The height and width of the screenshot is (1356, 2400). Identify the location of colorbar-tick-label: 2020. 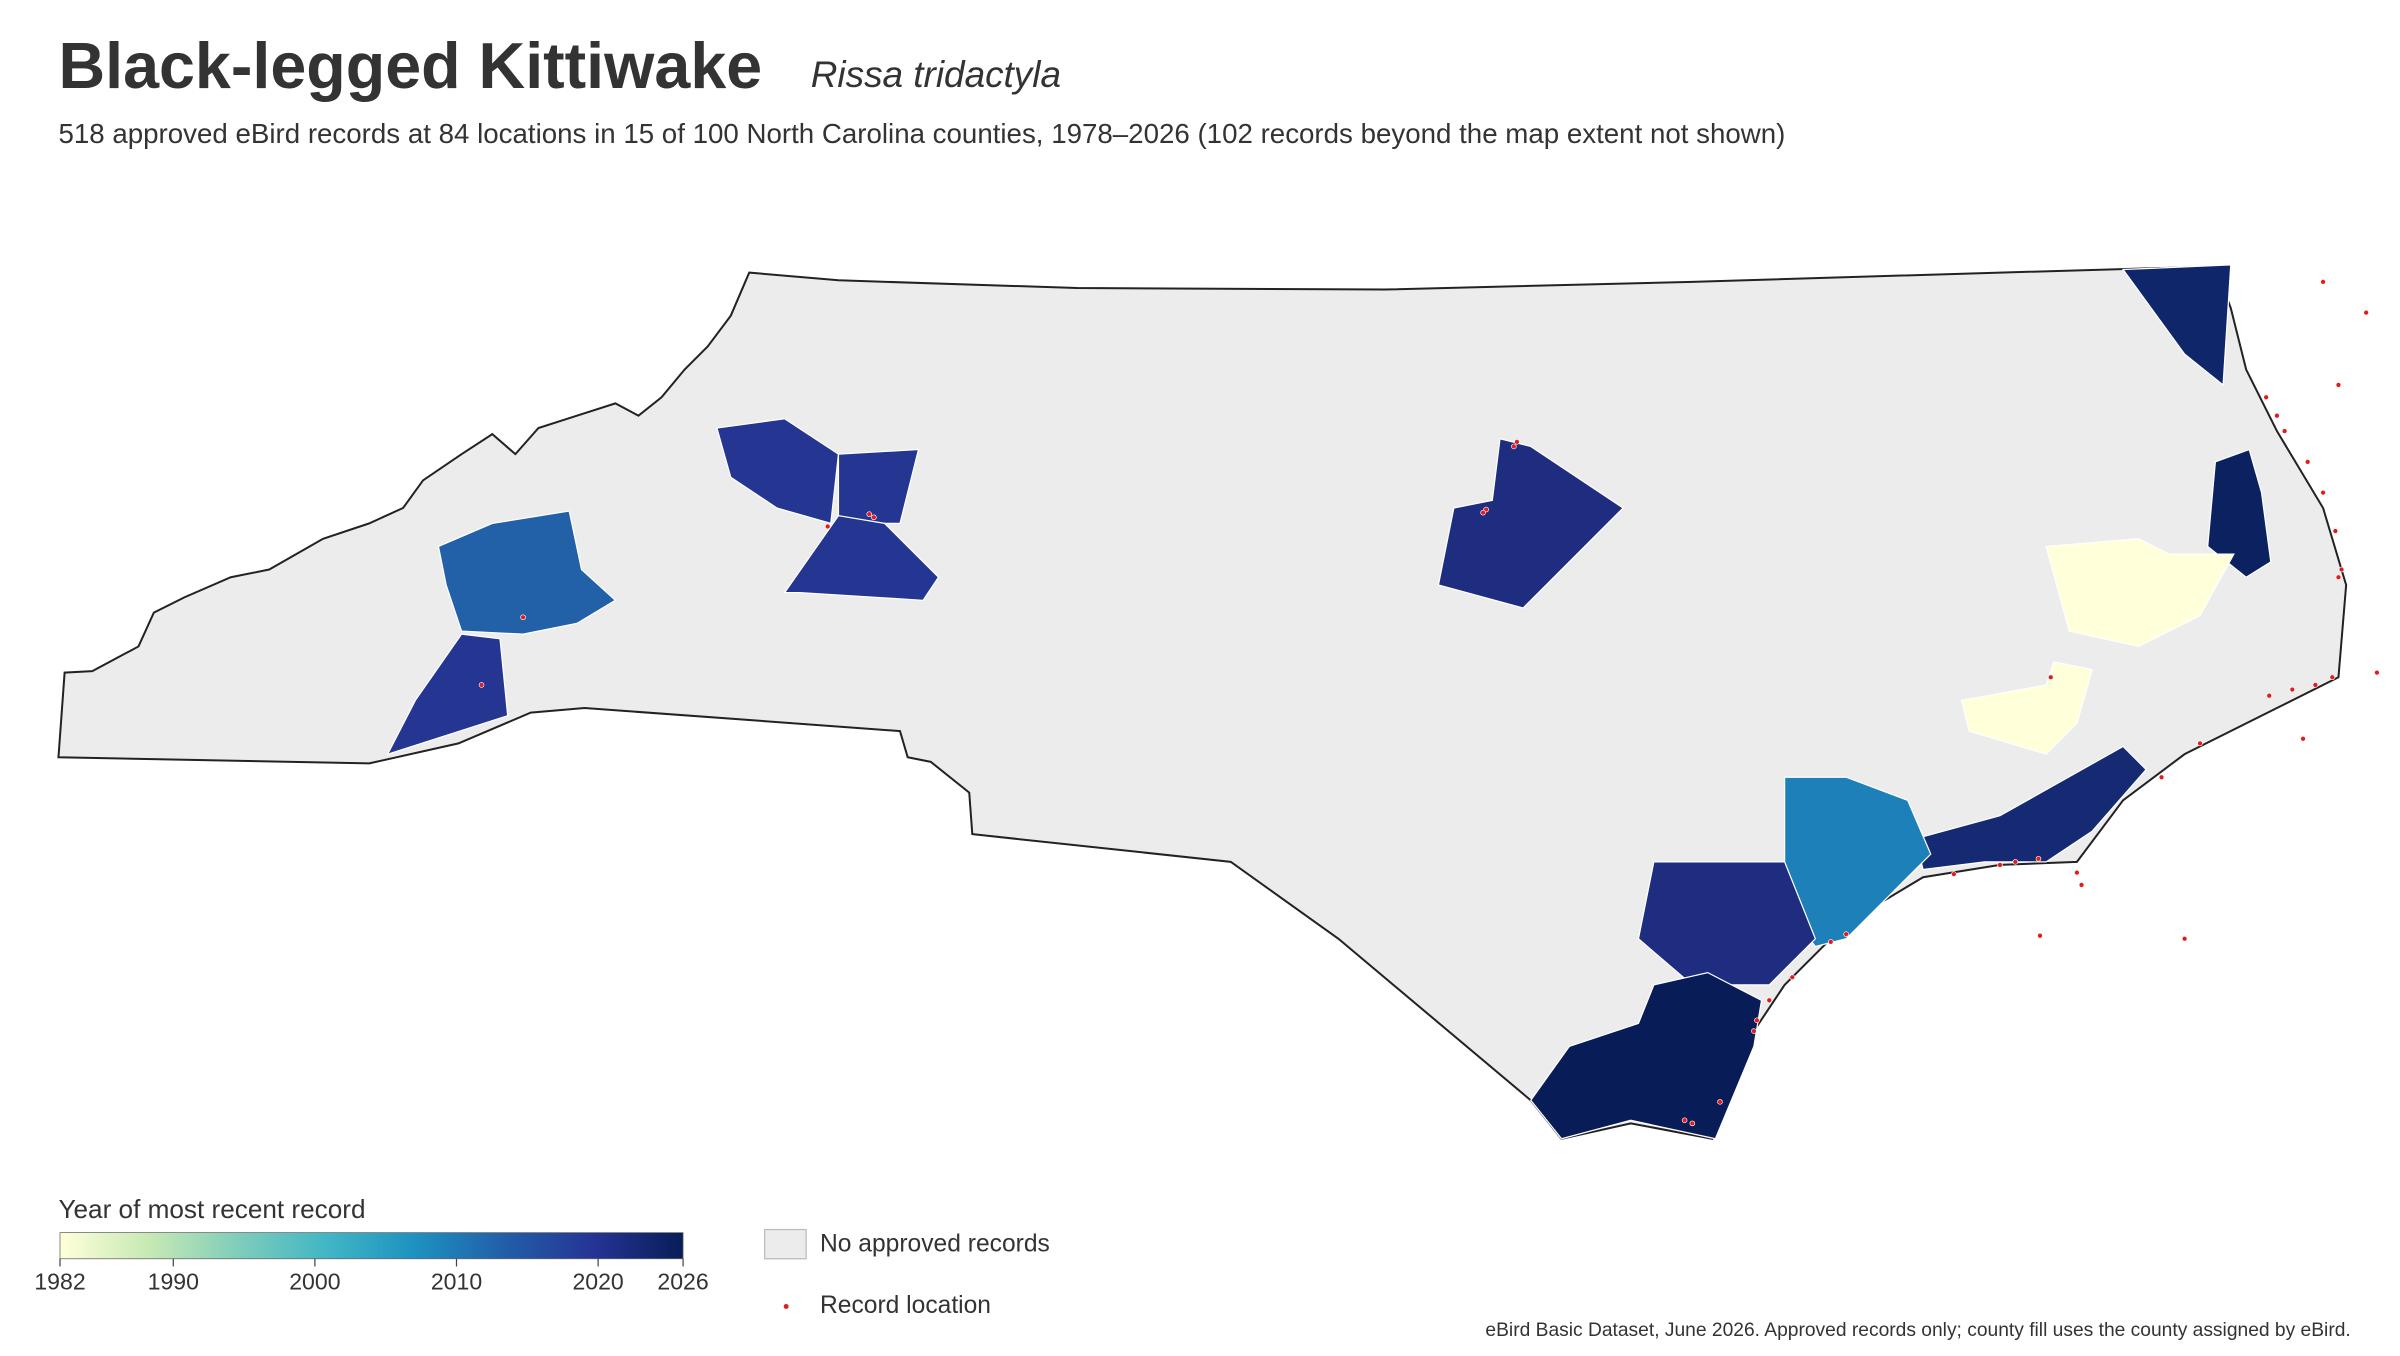
(597, 1281).